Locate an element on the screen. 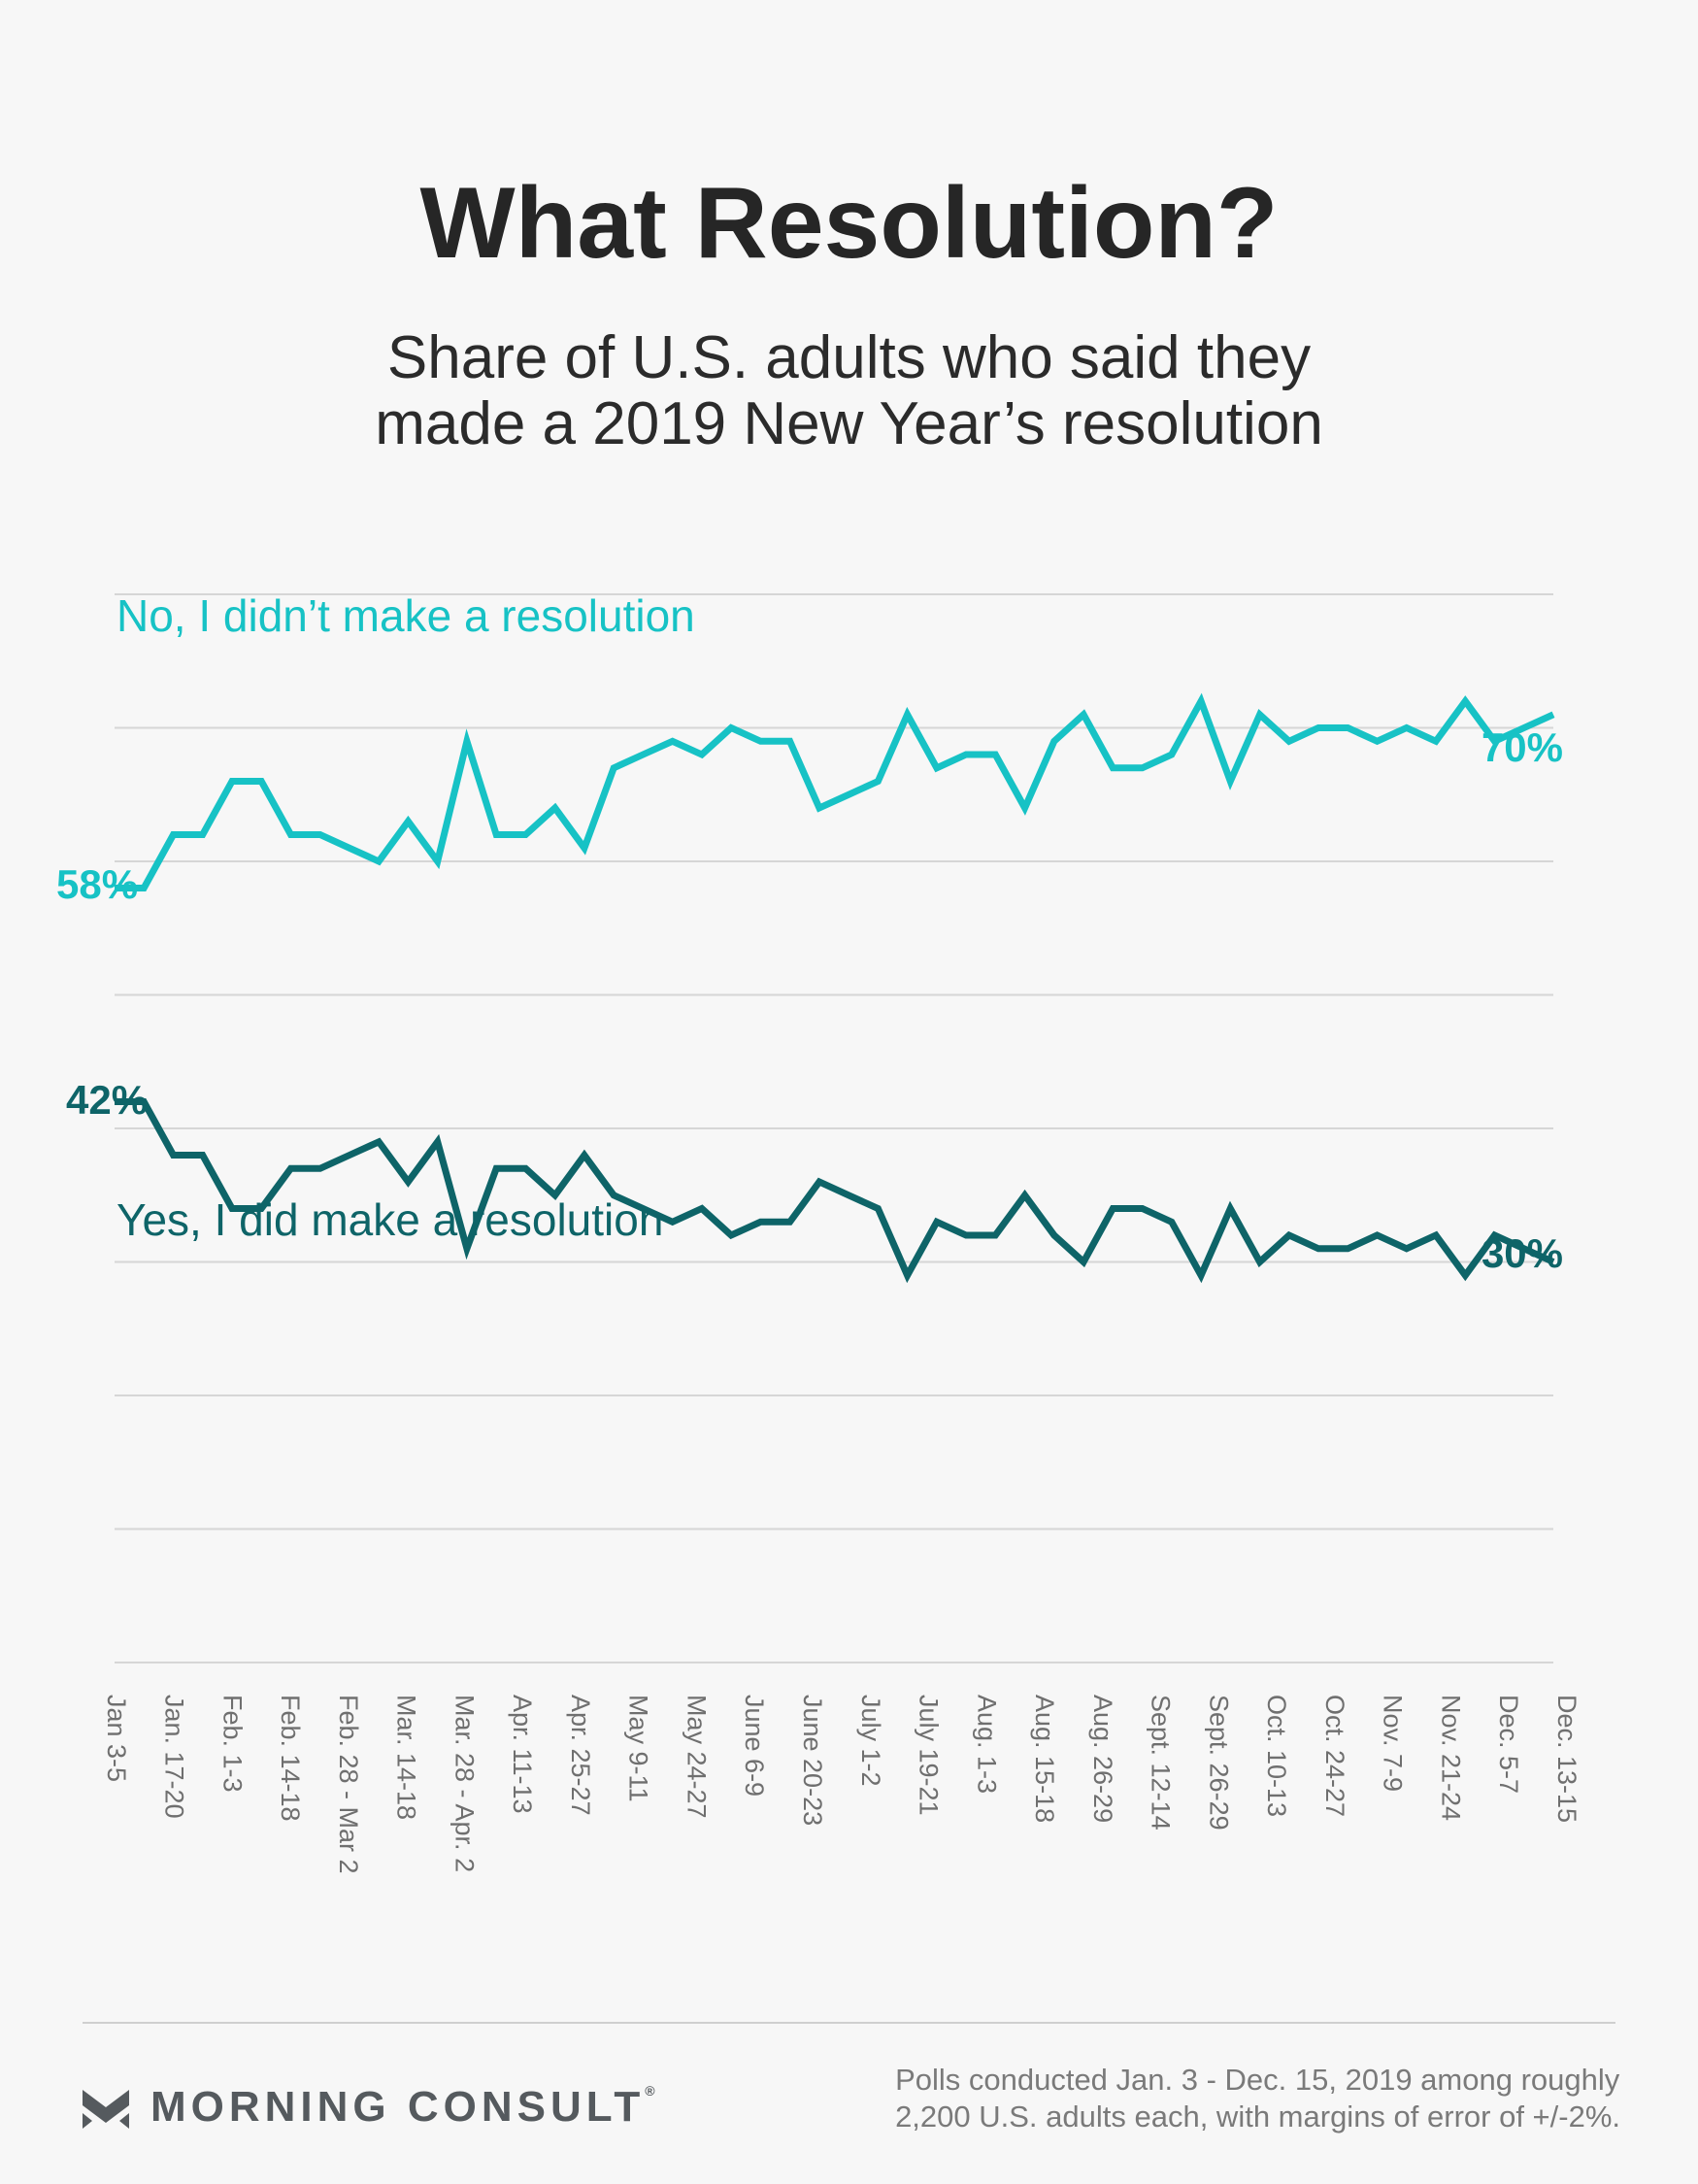  yes-resolution-end-label: 30% is located at coordinates (1522, 1253).